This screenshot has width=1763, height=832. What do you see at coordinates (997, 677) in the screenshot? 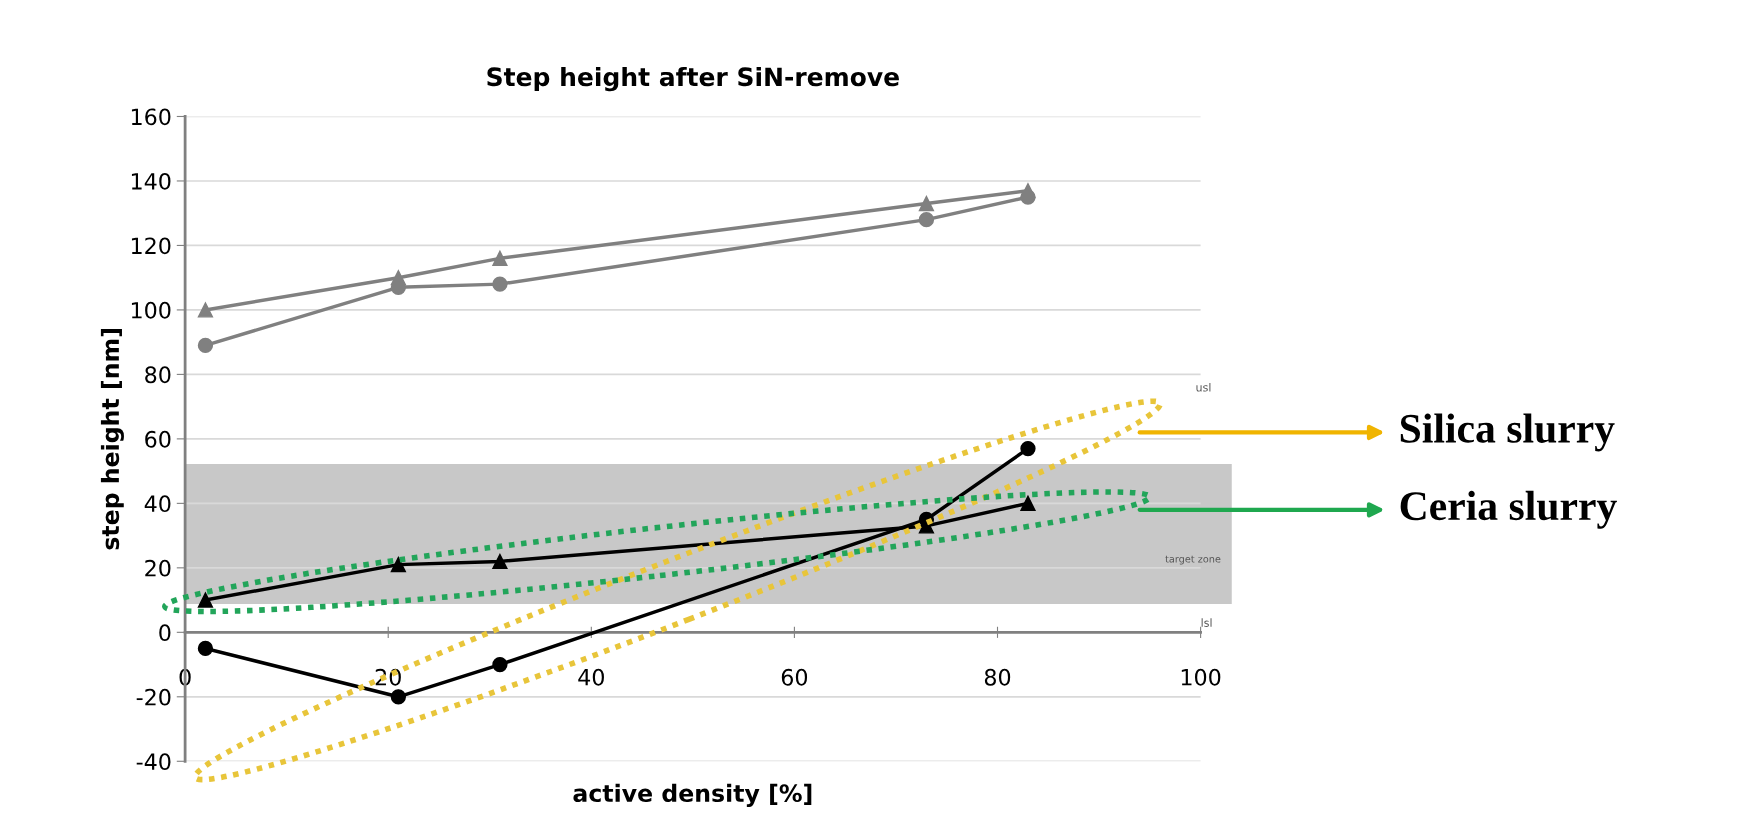
I see `x-tick-label: 80` at bounding box center [997, 677].